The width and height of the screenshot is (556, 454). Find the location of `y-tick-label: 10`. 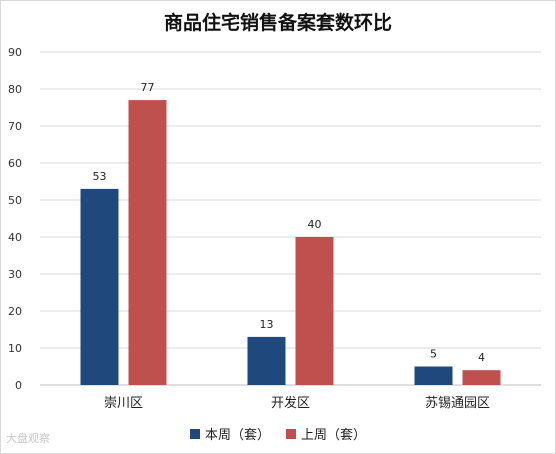

y-tick-label: 10 is located at coordinates (15, 348).